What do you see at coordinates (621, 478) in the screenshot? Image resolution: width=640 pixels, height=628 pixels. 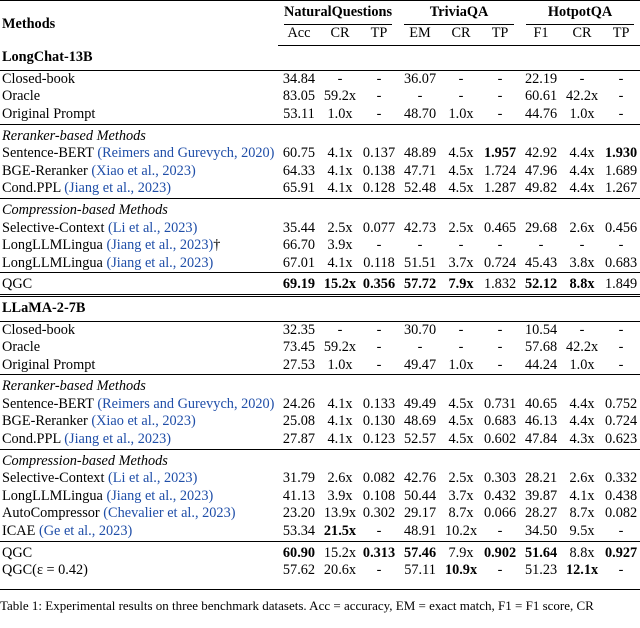 I see `value-cell: 0.332` at bounding box center [621, 478].